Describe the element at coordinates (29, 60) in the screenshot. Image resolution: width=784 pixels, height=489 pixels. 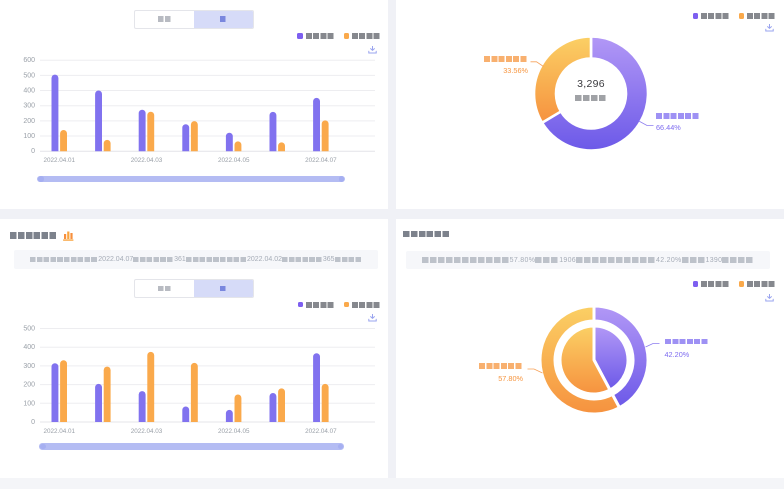
I see `svg-text: 600` at that location.